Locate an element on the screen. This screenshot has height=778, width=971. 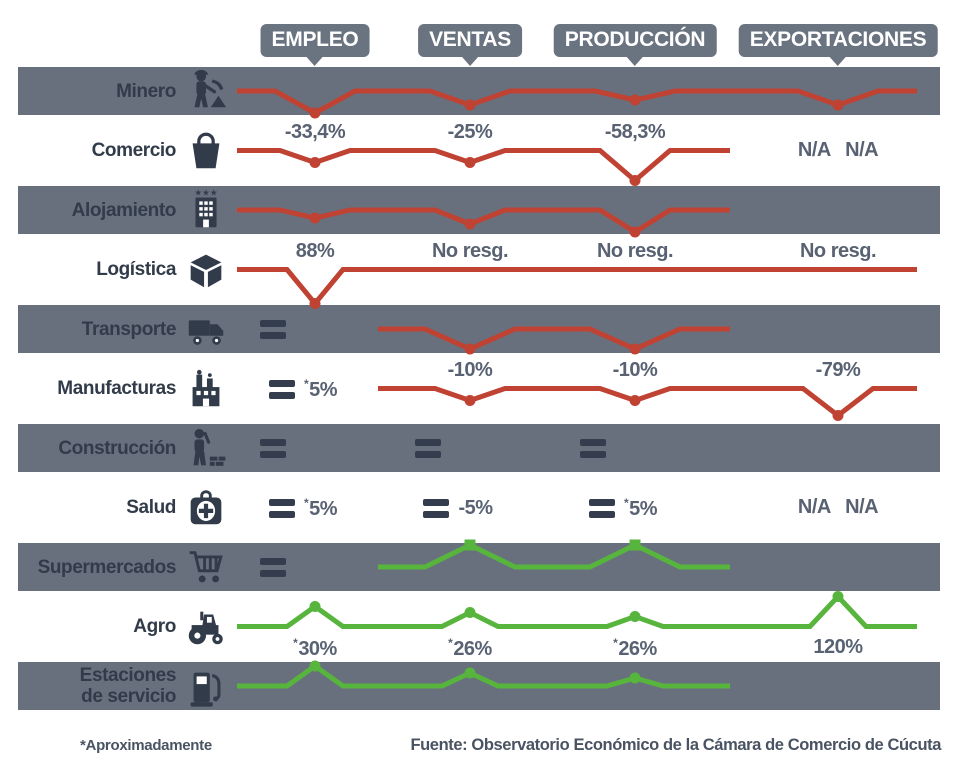
sector-label-comercio: Comercio is located at coordinates (134, 150).